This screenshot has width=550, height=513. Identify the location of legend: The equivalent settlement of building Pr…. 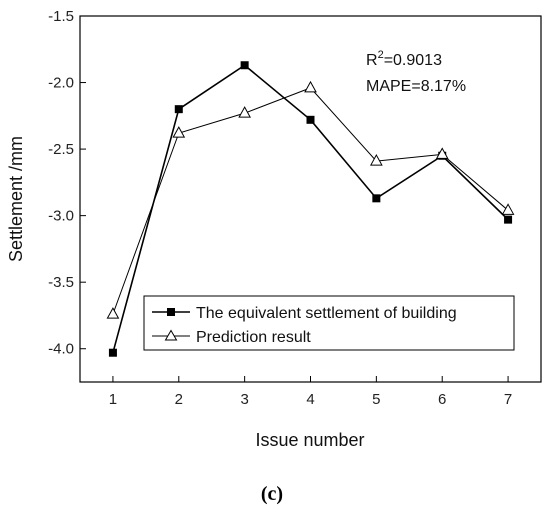
(329, 323).